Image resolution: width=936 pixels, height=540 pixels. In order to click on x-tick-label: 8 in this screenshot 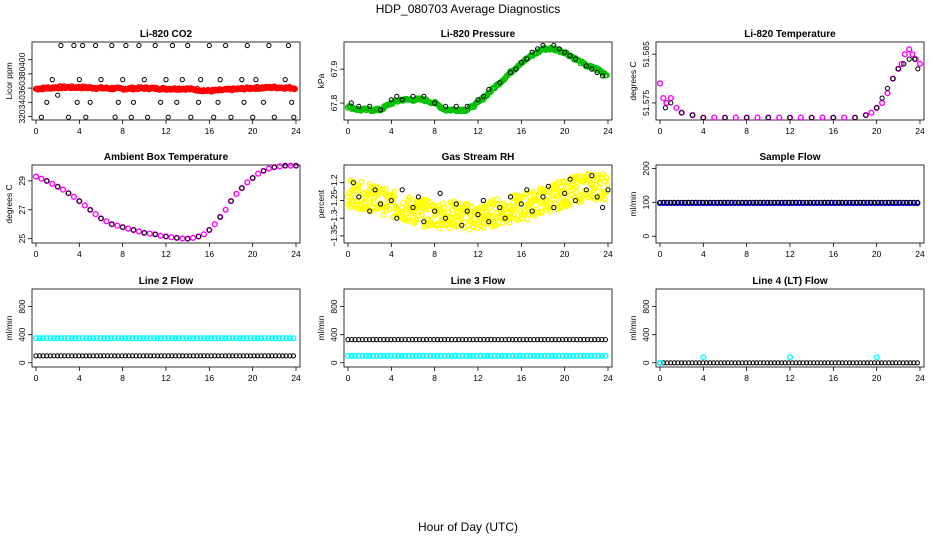, I will do `click(434, 131)`.